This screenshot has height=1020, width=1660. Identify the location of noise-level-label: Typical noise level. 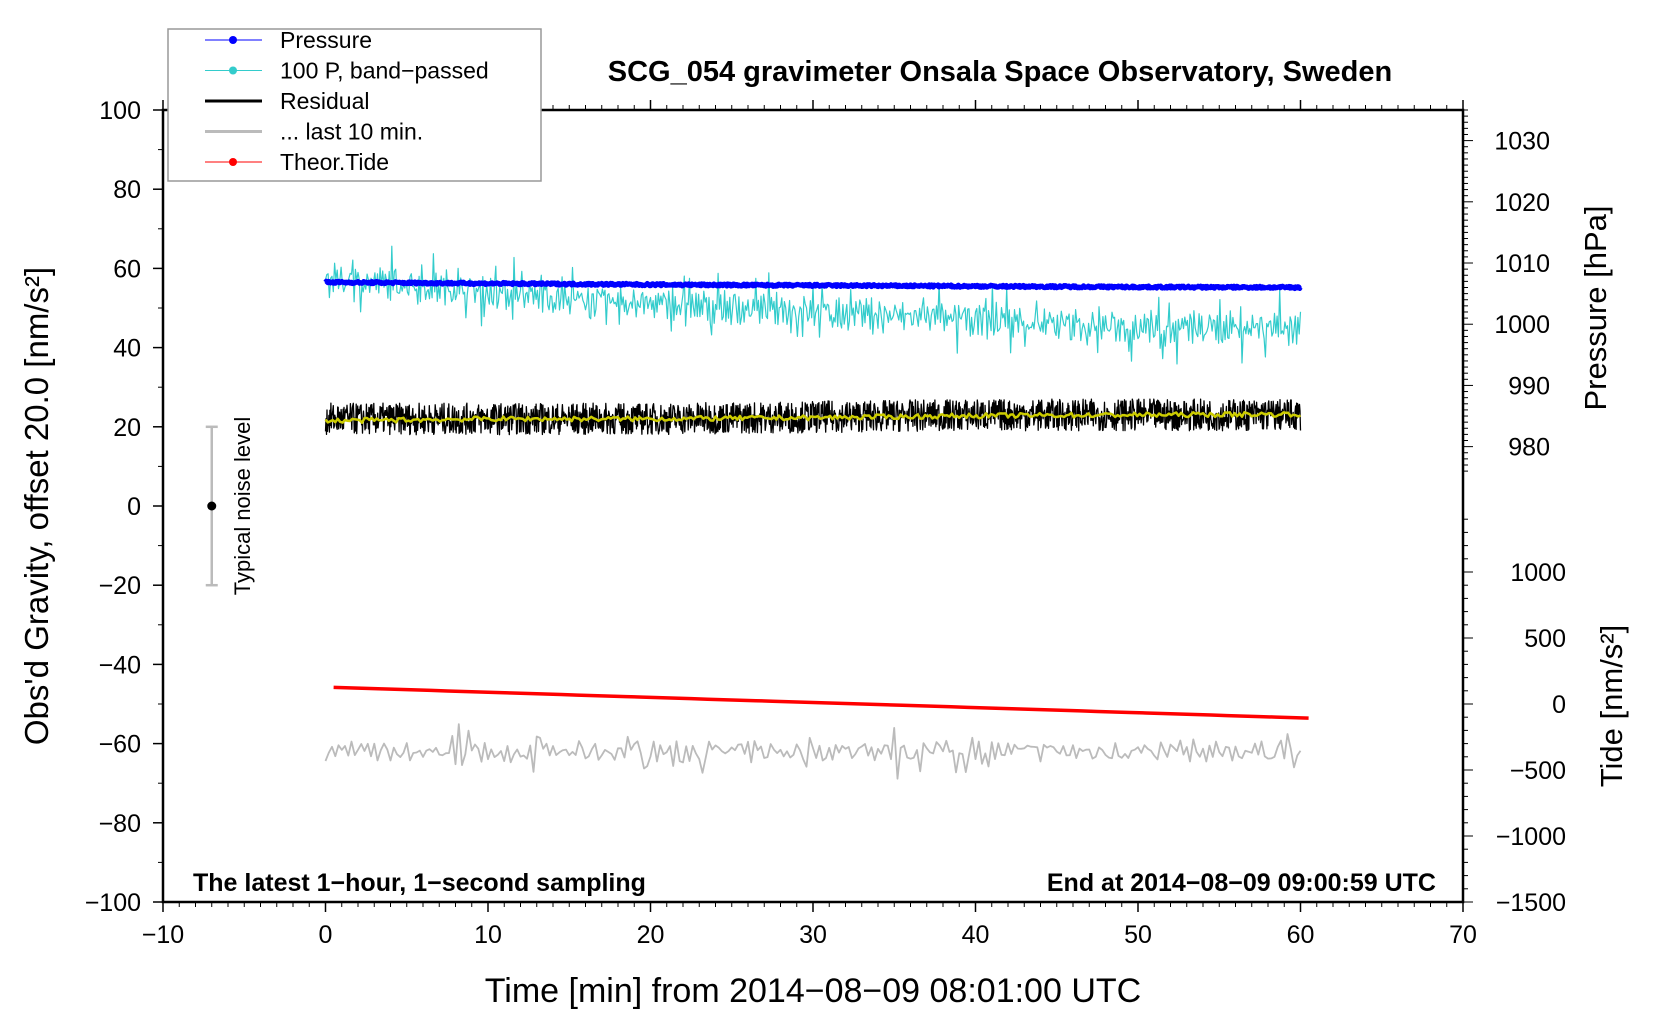
(242, 506).